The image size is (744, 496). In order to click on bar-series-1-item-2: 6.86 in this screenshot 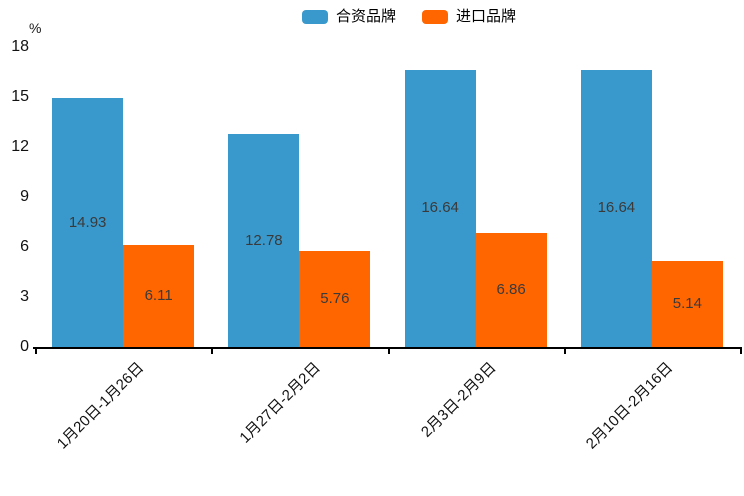, I will do `click(511, 289)`.